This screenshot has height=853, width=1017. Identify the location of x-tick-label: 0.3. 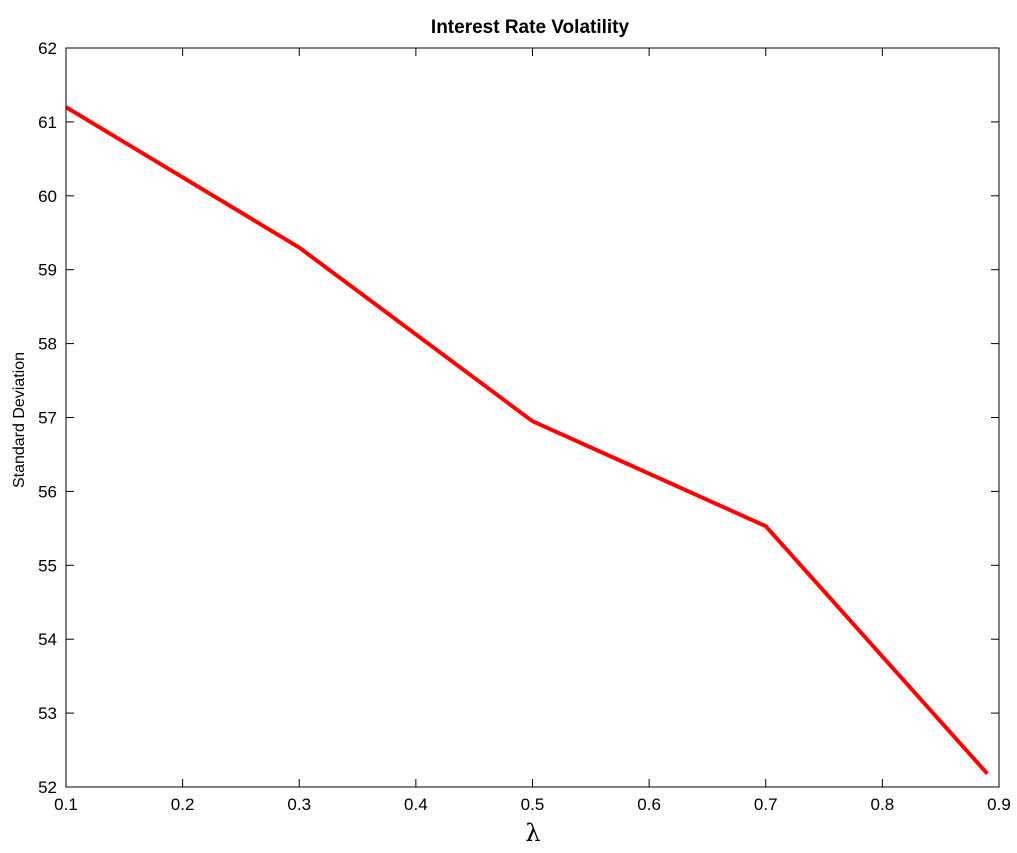
(299, 804).